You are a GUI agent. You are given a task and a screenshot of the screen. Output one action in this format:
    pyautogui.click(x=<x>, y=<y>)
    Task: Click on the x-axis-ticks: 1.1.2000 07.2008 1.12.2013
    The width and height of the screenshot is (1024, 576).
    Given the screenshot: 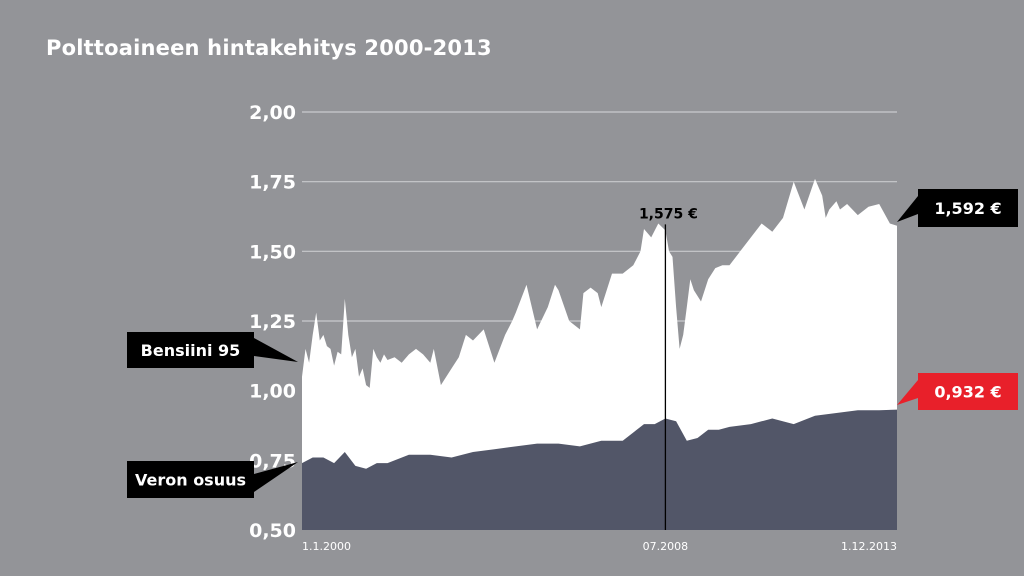 What is the action you would take?
    pyautogui.click(x=599, y=546)
    